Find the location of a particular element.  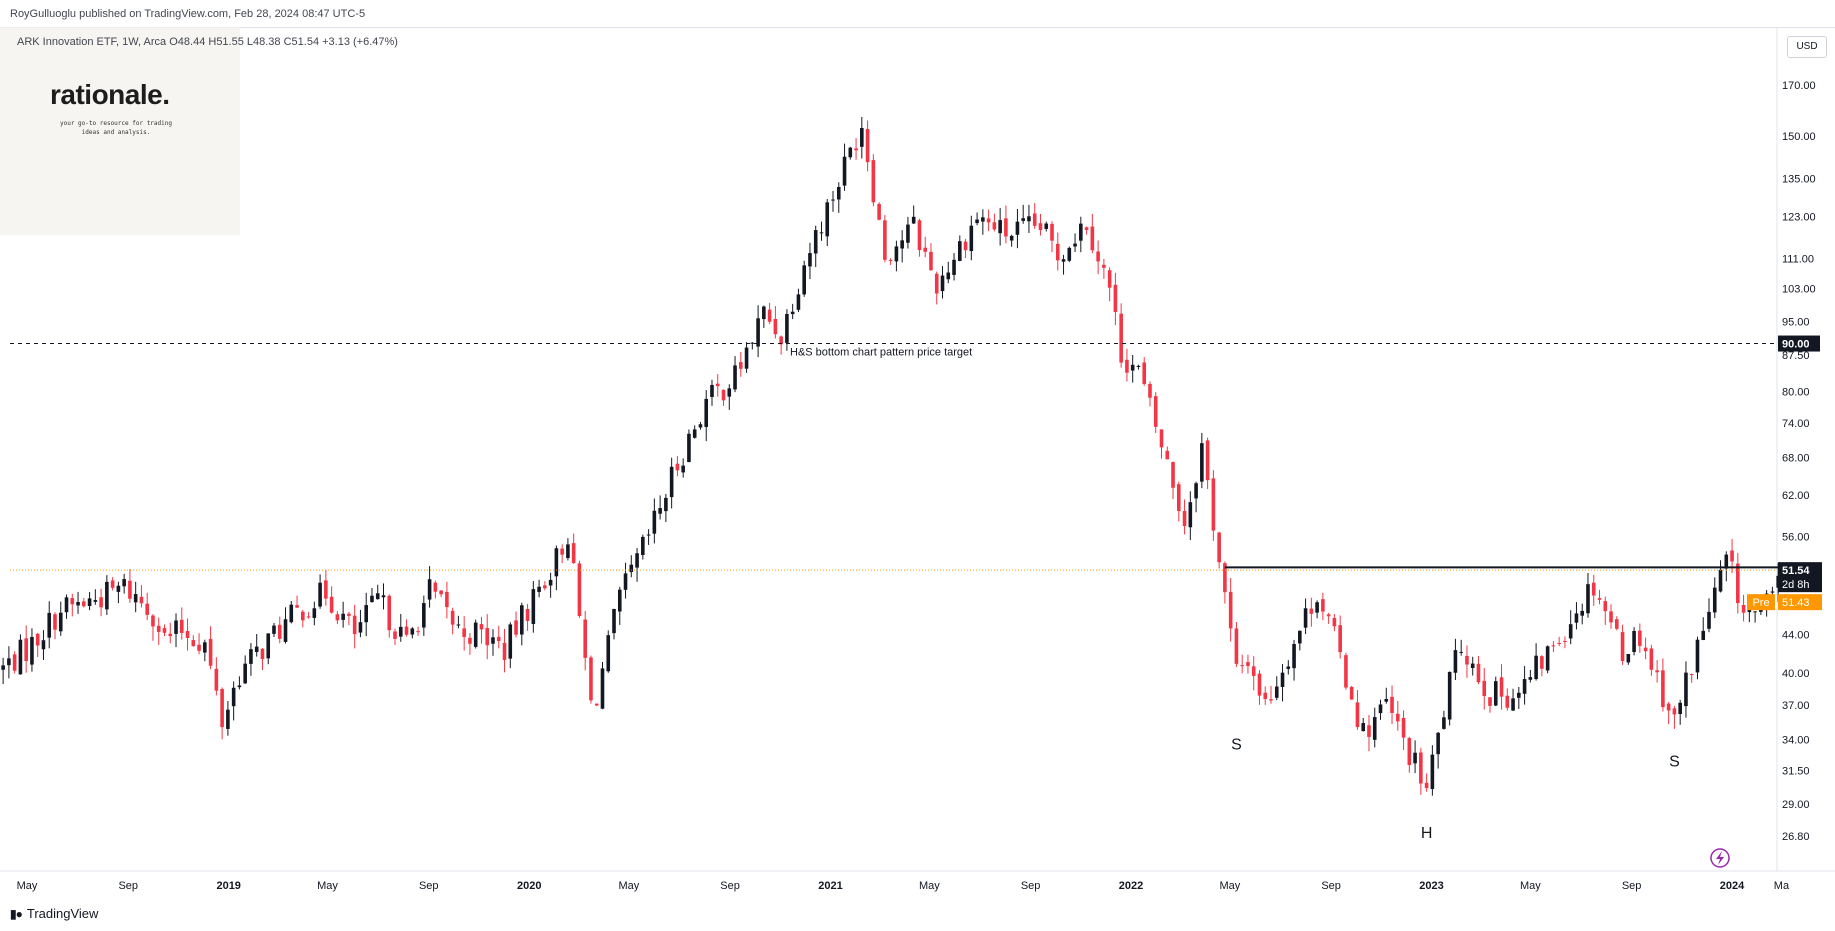

price-tick-label: 111.00 is located at coordinates (1798, 259).